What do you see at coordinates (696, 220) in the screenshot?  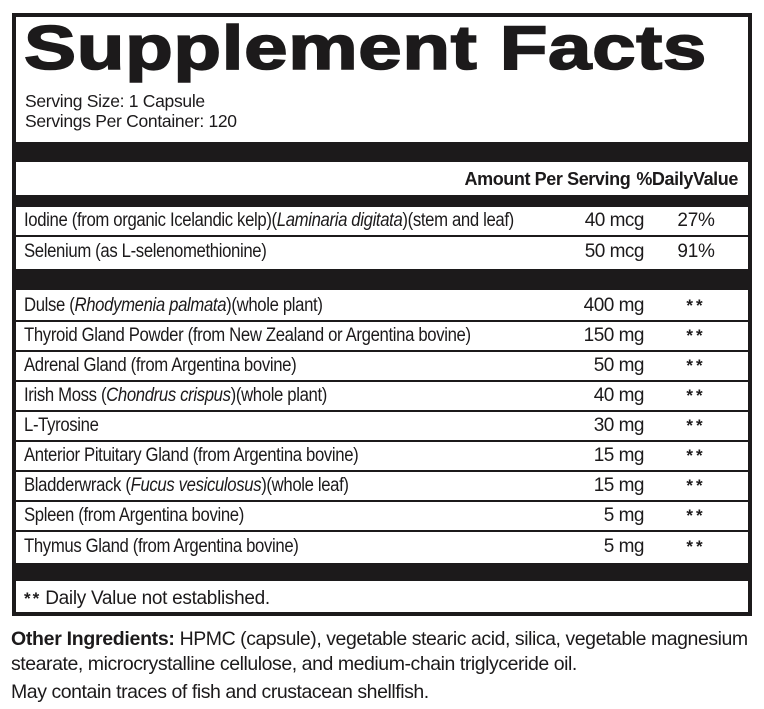 I see `daily-value: 27%` at bounding box center [696, 220].